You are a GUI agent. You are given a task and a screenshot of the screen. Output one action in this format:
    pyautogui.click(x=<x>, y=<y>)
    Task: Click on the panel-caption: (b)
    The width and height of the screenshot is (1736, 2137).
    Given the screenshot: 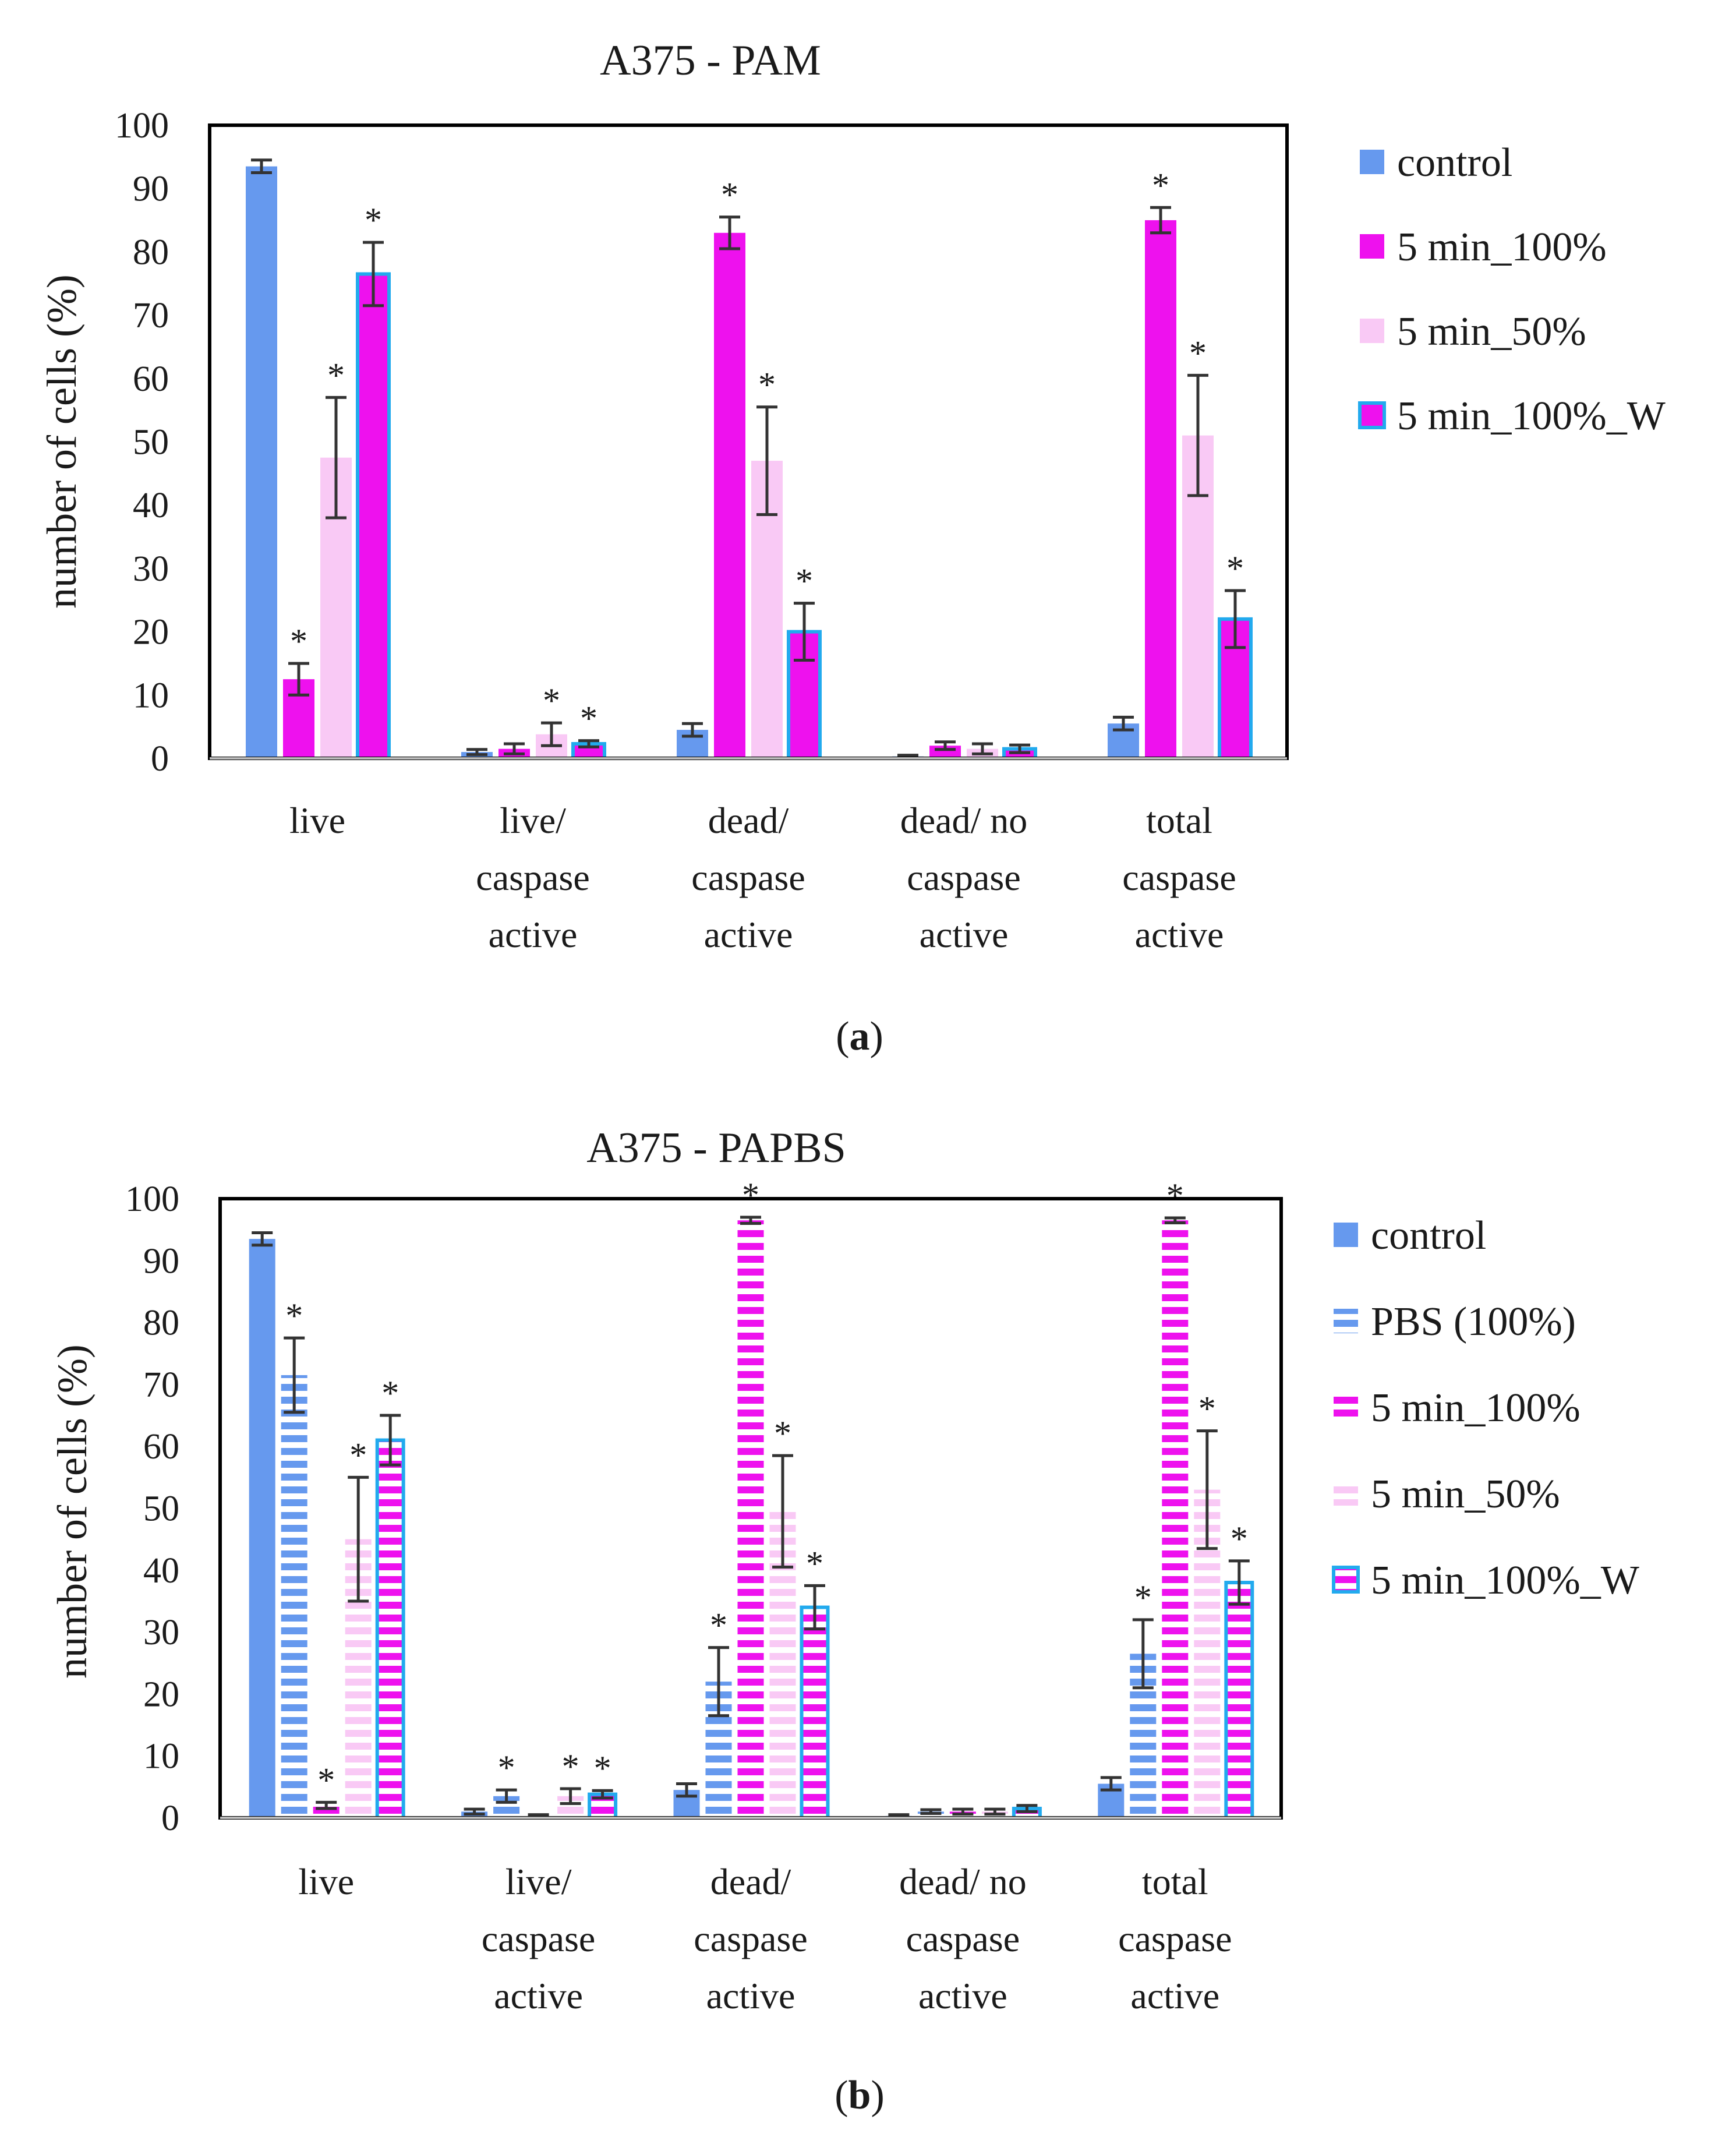 What is the action you would take?
    pyautogui.click(x=860, y=2095)
    